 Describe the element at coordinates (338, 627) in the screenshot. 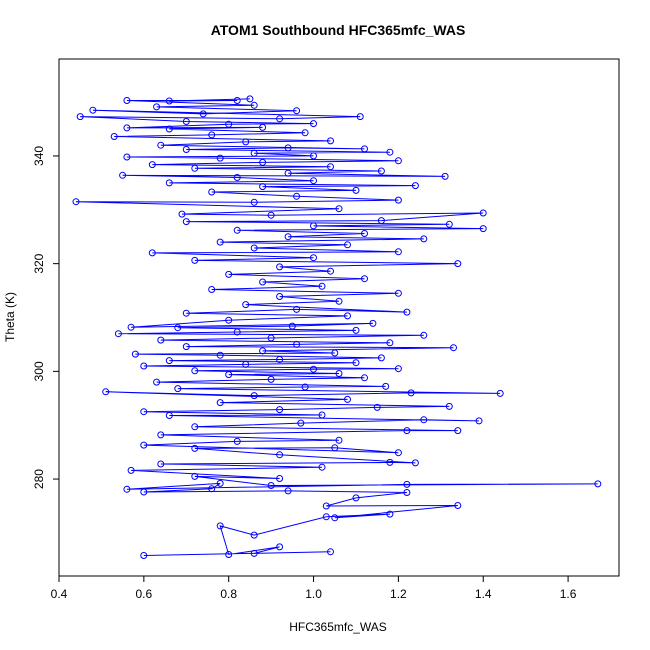

I see `x-axis-label: HFC365mfc_WAS` at that location.